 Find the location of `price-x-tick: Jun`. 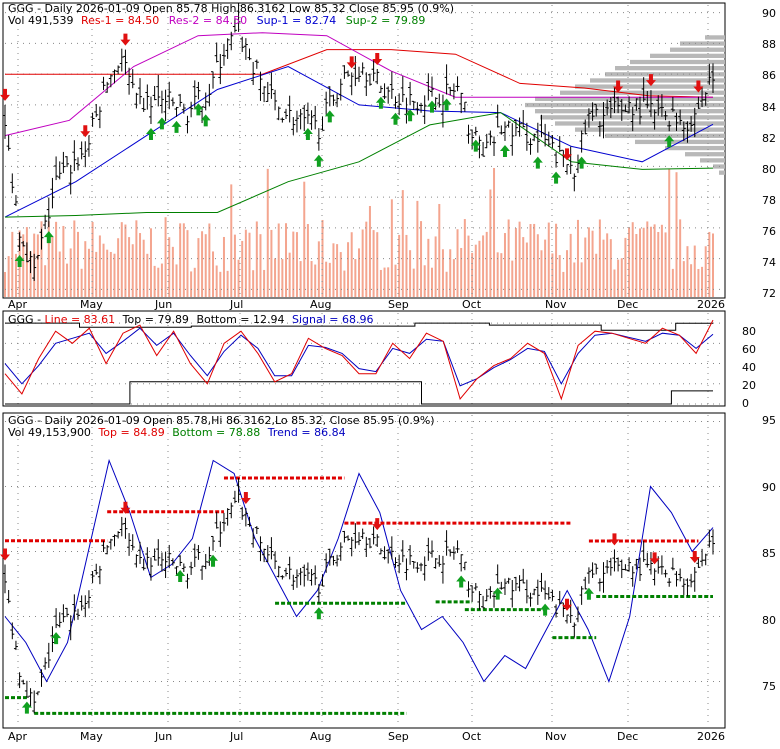

price-x-tick: Jun is located at coordinates (163, 304).